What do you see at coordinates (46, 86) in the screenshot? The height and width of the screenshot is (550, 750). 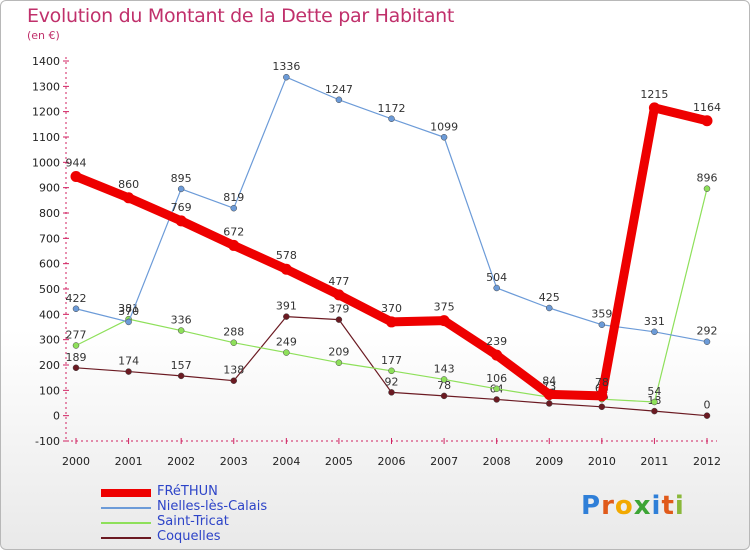 I see `y-tick-label: 1300` at bounding box center [46, 86].